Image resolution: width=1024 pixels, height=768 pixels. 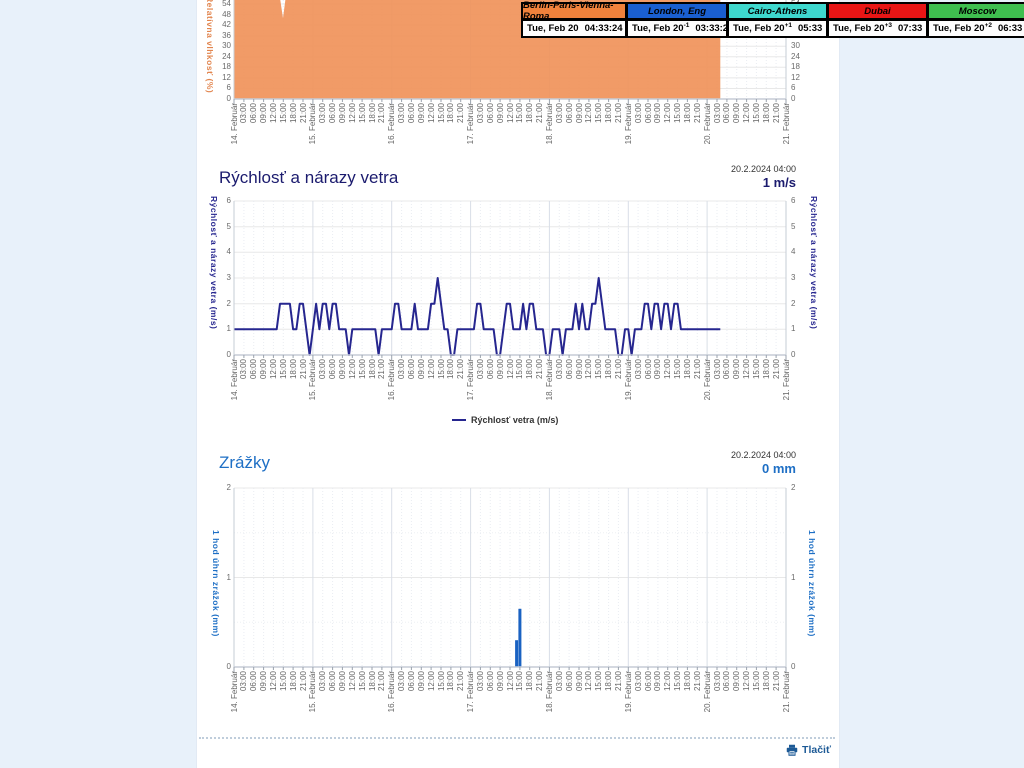 What do you see at coordinates (877, 28) in the screenshot?
I see `clock-city-time: Tue, Feb 20 +3 07:33` at bounding box center [877, 28].